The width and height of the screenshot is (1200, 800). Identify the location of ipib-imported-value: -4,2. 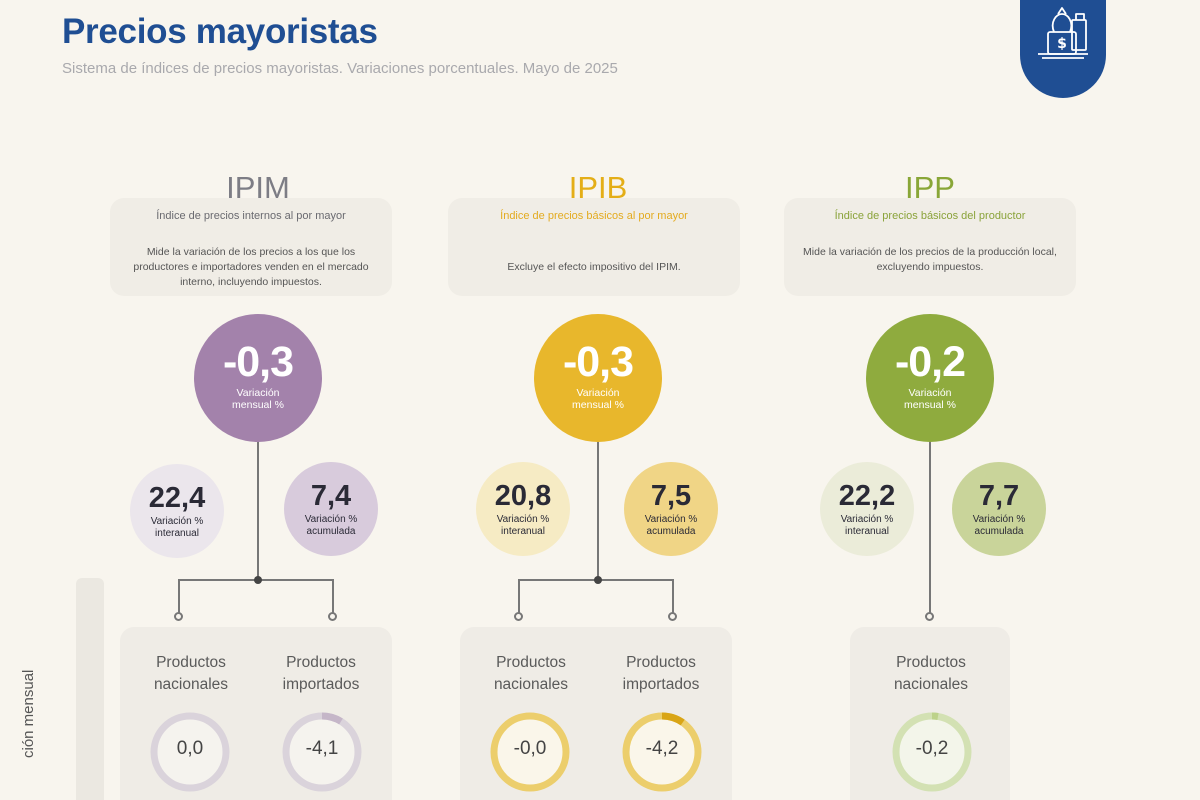
(662, 748).